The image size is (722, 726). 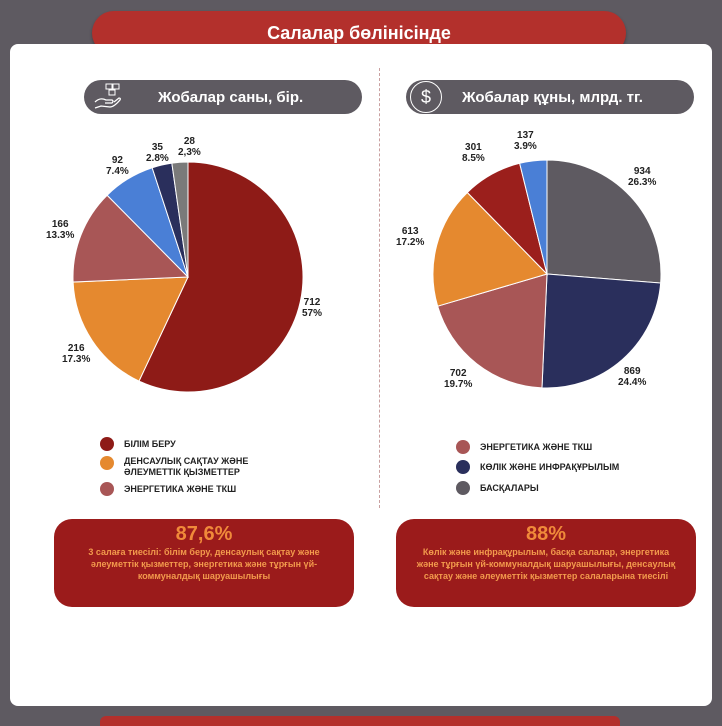 I want to click on left-section-title: Жобалар саны, бір., so click(x=223, y=97).